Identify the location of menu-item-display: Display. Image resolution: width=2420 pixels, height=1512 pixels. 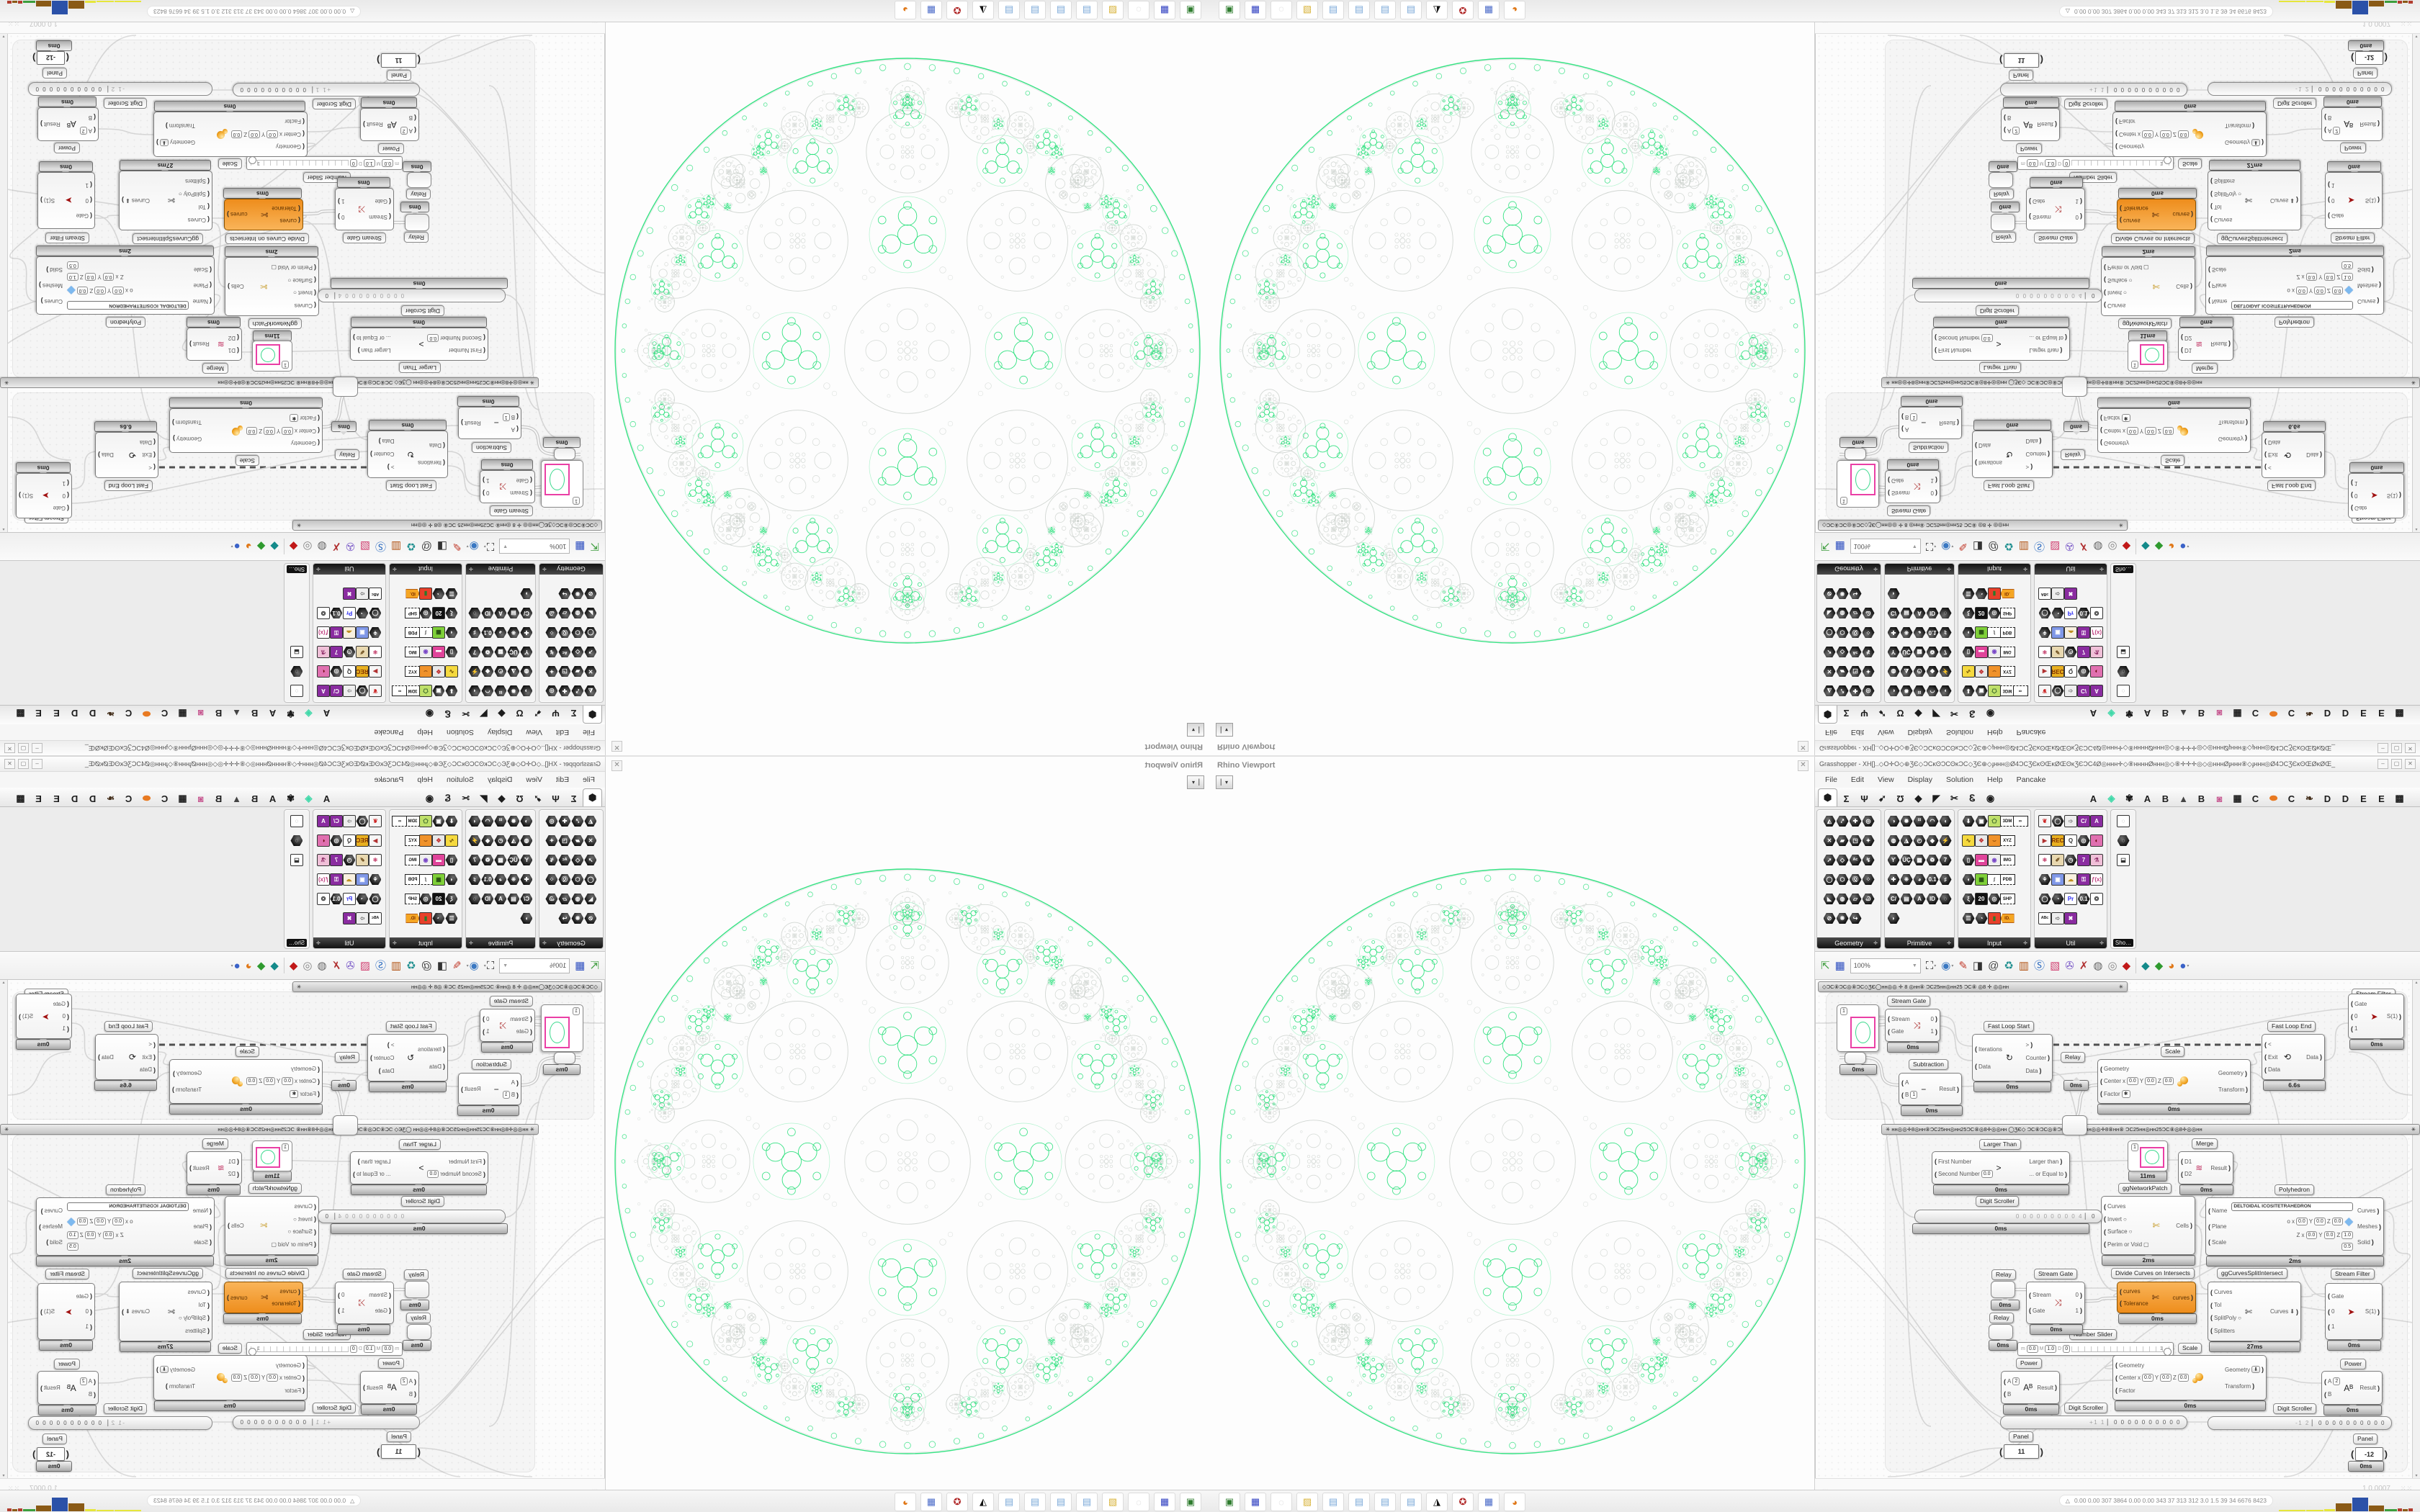
(1920, 732).